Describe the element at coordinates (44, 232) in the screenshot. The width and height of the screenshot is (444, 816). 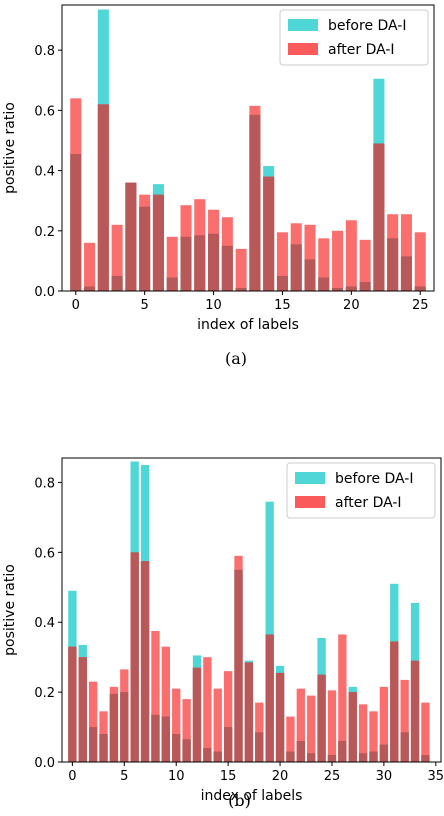
I see `y-tick-label: 0.2` at that location.